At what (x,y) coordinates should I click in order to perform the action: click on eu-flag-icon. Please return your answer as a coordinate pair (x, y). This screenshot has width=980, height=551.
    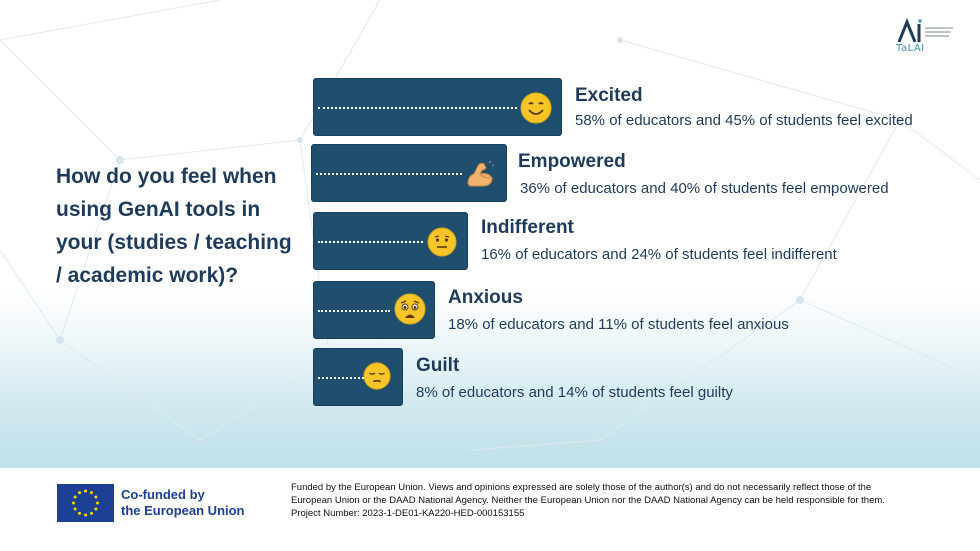
    Looking at the image, I should click on (85, 503).